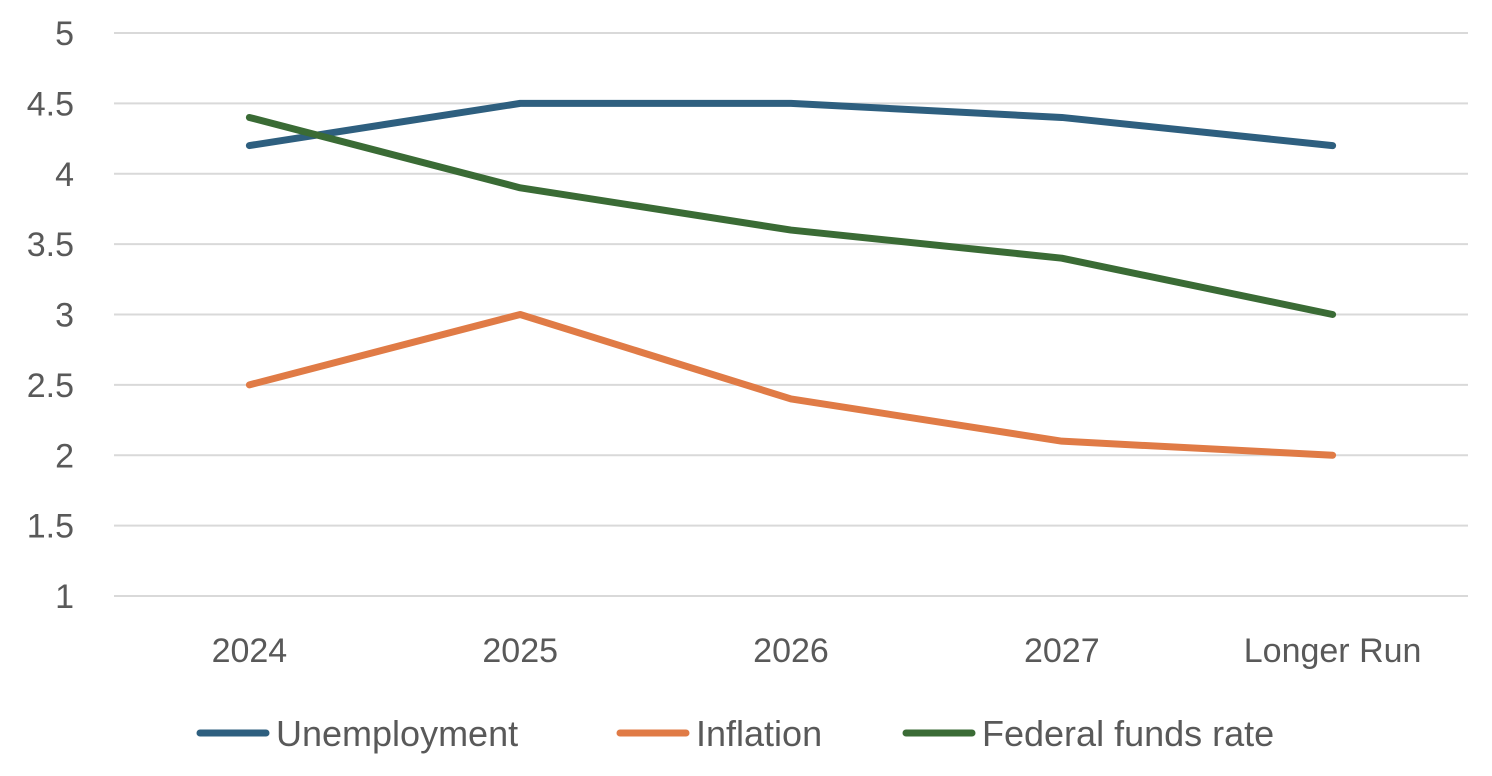  I want to click on series-line-unemployment, so click(791, 124).